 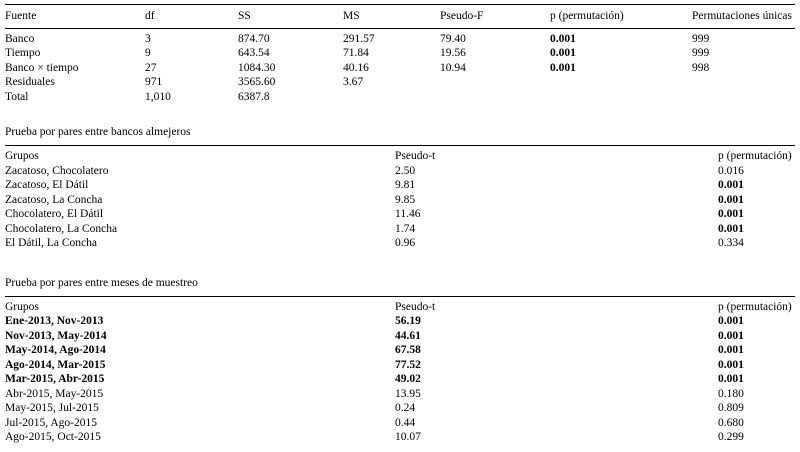 I want to click on cell-pseudo-t: 9.81, so click(x=405, y=185).